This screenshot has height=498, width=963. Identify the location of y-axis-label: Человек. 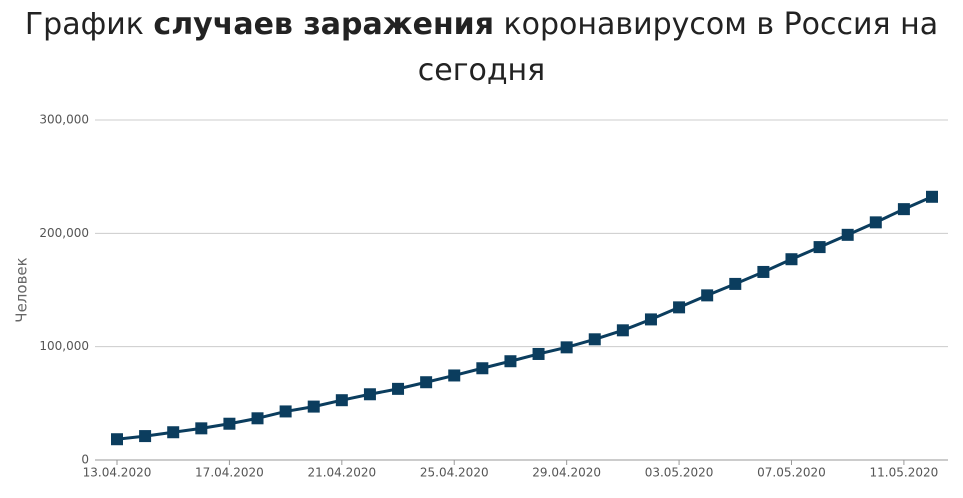
(22, 289).